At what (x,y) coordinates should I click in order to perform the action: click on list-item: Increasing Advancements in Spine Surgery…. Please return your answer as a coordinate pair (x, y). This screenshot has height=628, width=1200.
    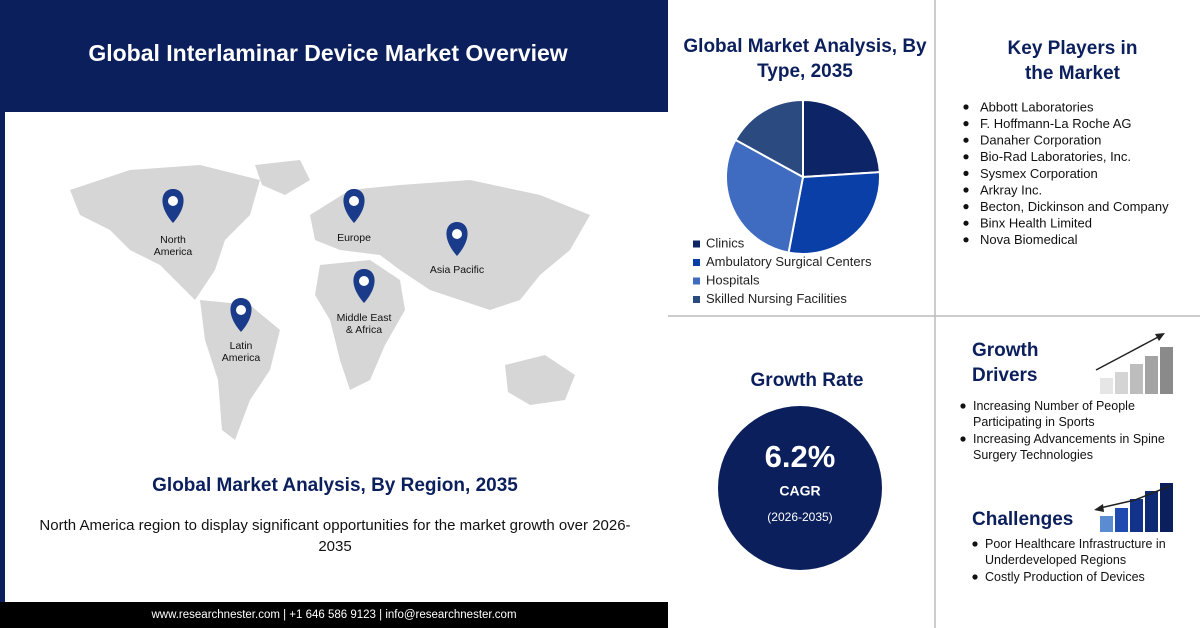
    Looking at the image, I should click on (1069, 447).